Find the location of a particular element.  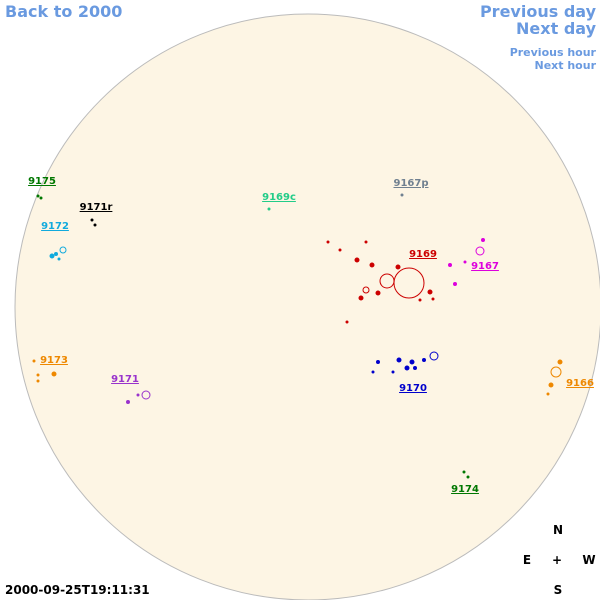

back-link: Back to 2000 is located at coordinates (63, 11).